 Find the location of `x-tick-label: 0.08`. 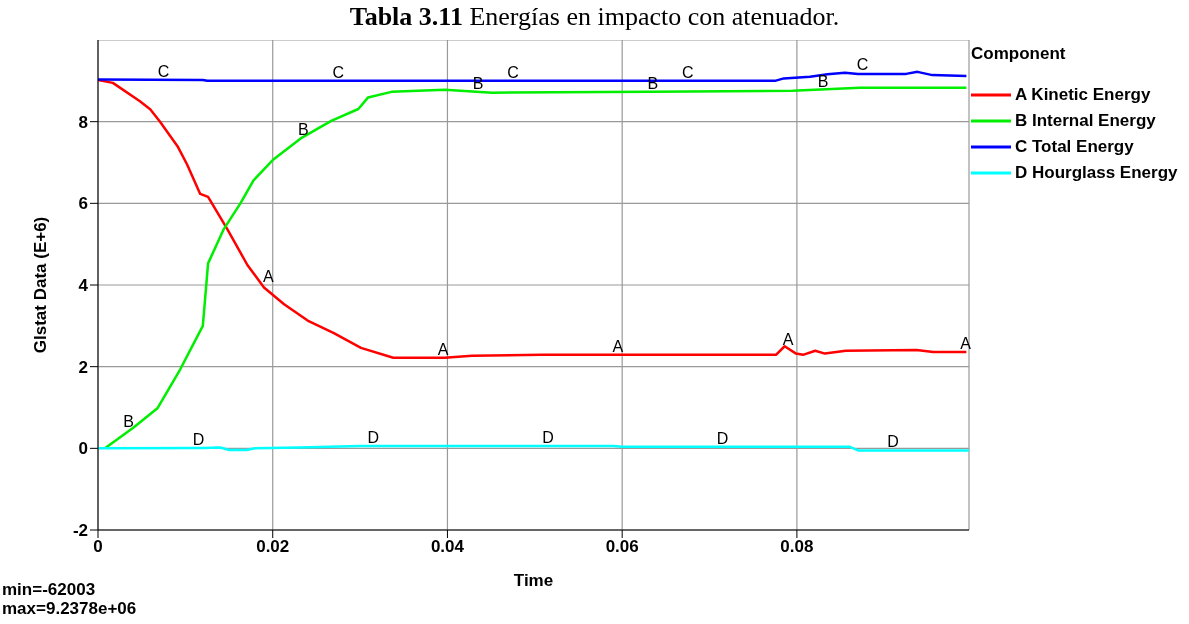

x-tick-label: 0.08 is located at coordinates (797, 547).